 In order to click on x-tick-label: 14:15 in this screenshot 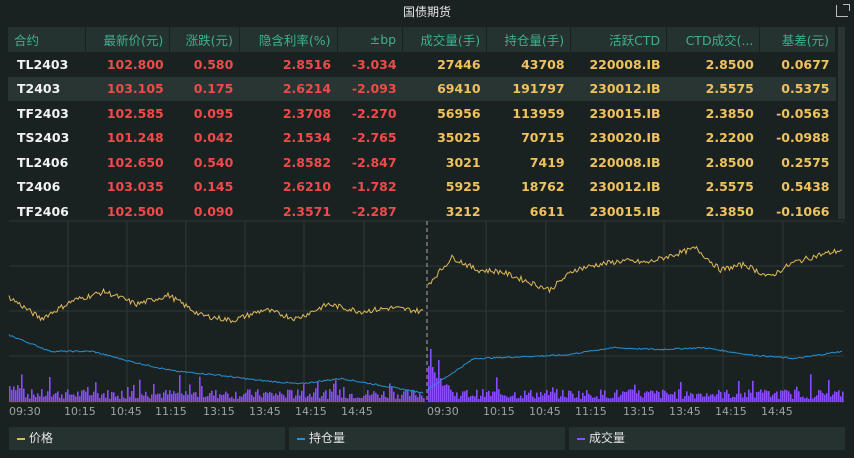, I will do `click(311, 411)`.